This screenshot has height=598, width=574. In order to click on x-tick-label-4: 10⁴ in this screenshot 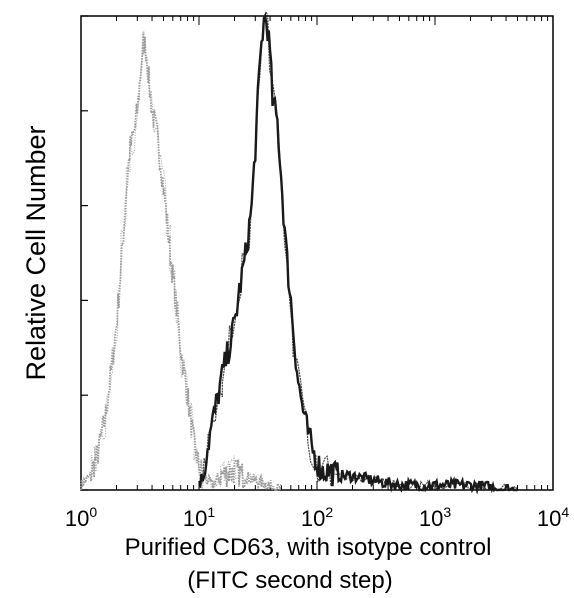, I will do `click(553, 517)`.